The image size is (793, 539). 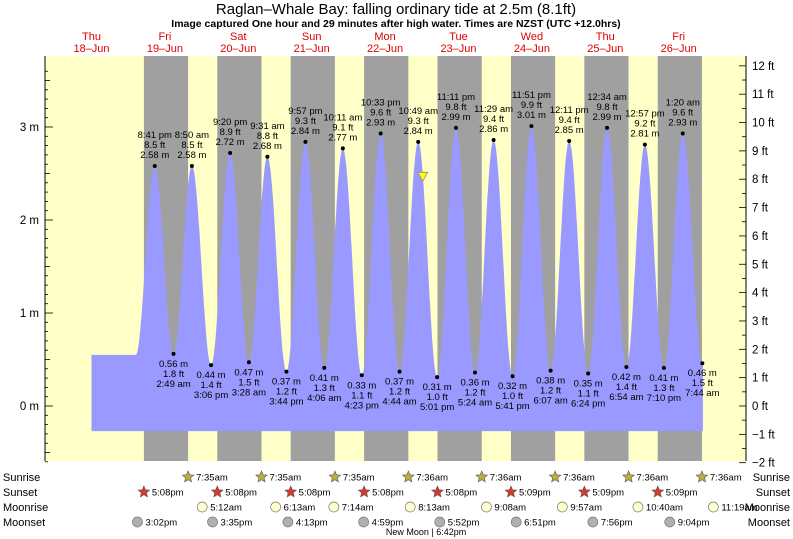 I want to click on high-tide-metres: 2.86 m, so click(x=493, y=129).